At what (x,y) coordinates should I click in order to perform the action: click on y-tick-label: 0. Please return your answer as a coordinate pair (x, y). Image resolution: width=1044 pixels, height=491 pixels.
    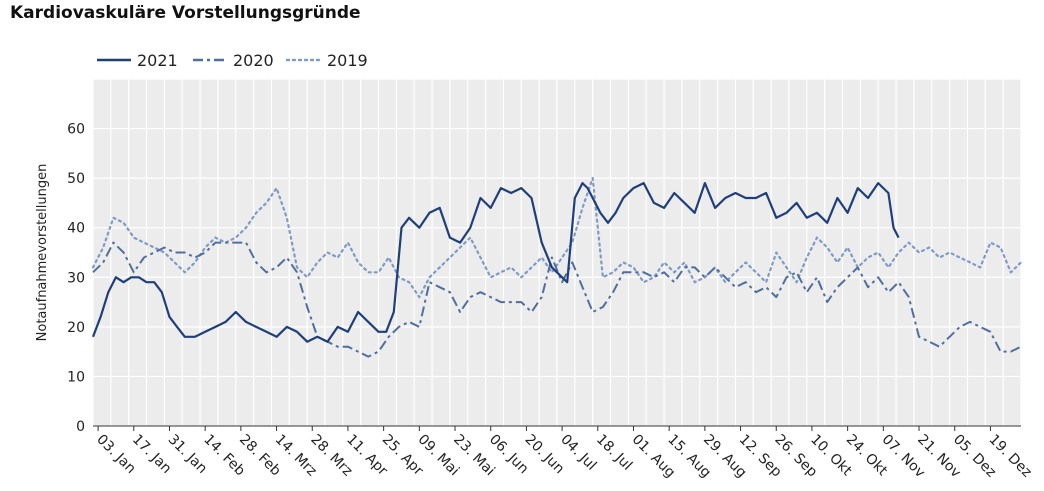
    Looking at the image, I should click on (80, 427).